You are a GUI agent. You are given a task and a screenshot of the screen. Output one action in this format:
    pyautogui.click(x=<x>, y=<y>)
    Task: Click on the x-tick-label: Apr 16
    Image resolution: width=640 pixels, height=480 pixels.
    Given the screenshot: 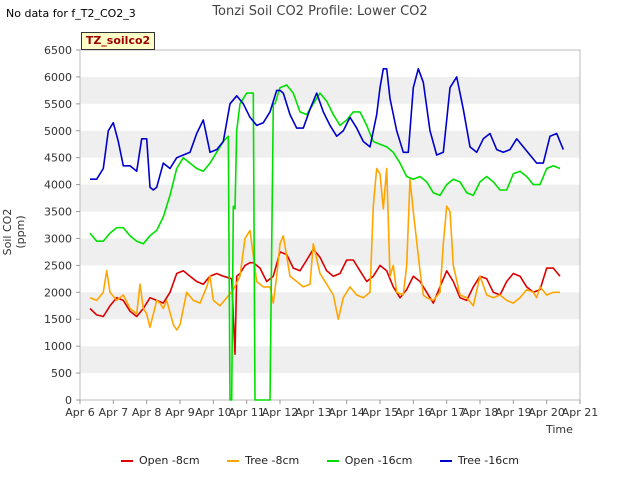 What is the action you would take?
    pyautogui.click(x=413, y=412)
    